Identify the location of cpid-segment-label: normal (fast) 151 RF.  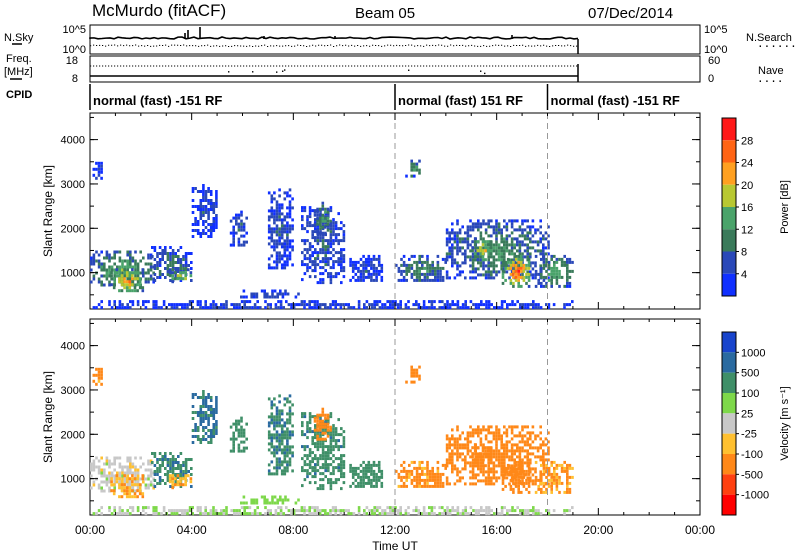
(460, 100).